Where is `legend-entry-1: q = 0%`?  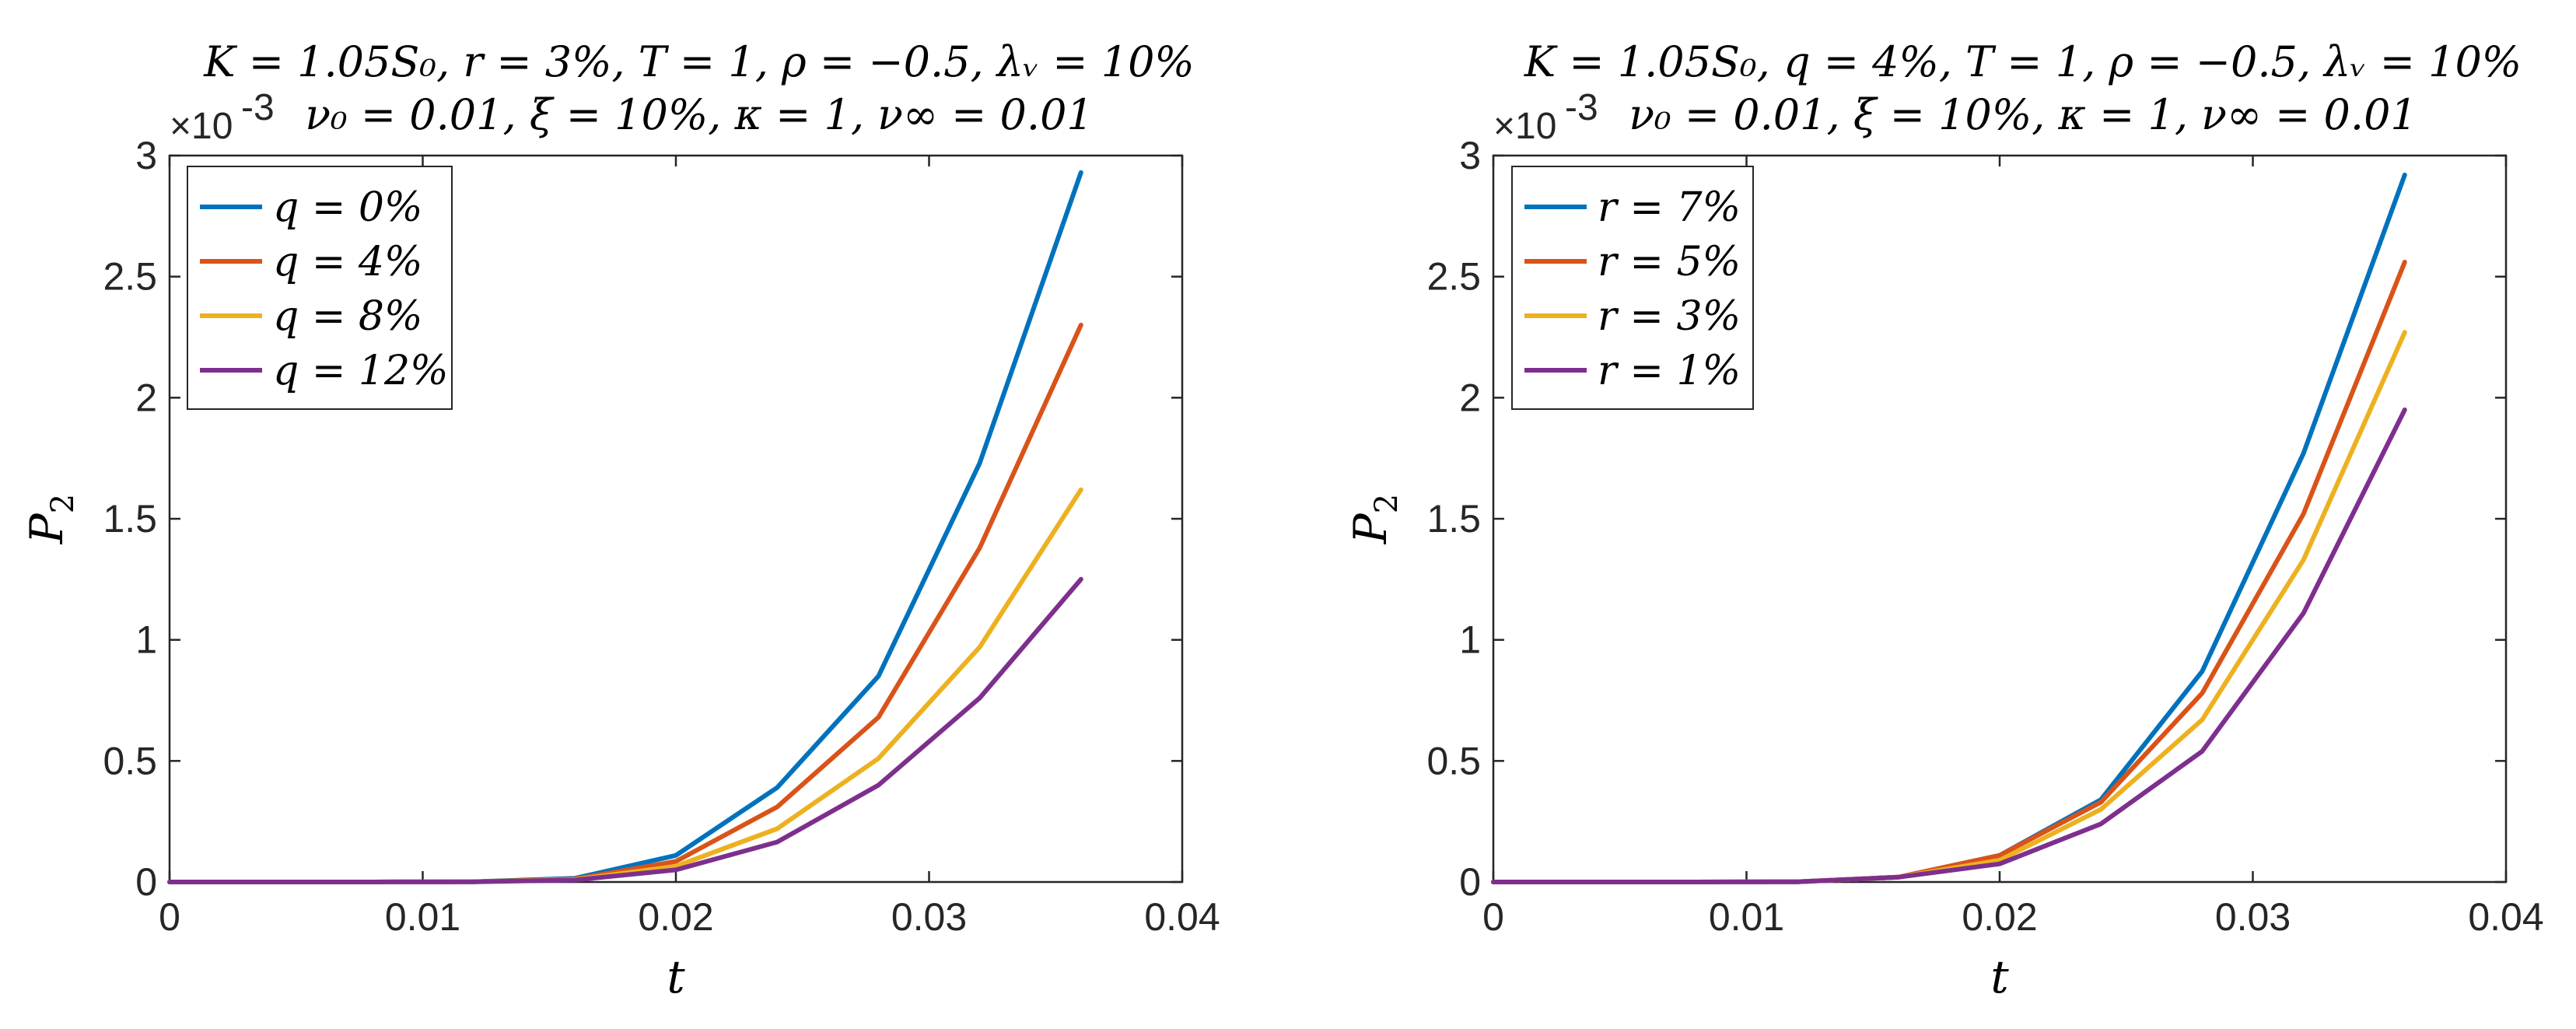 legend-entry-1: q = 0% is located at coordinates (348, 207).